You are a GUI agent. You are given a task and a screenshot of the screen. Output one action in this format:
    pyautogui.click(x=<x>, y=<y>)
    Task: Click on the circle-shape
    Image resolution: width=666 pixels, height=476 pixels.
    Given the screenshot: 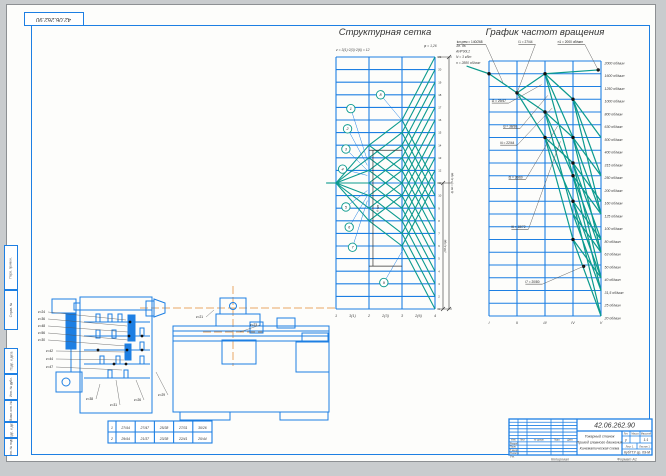 What is the action you would take?
    pyautogui.click(x=66, y=382)
    